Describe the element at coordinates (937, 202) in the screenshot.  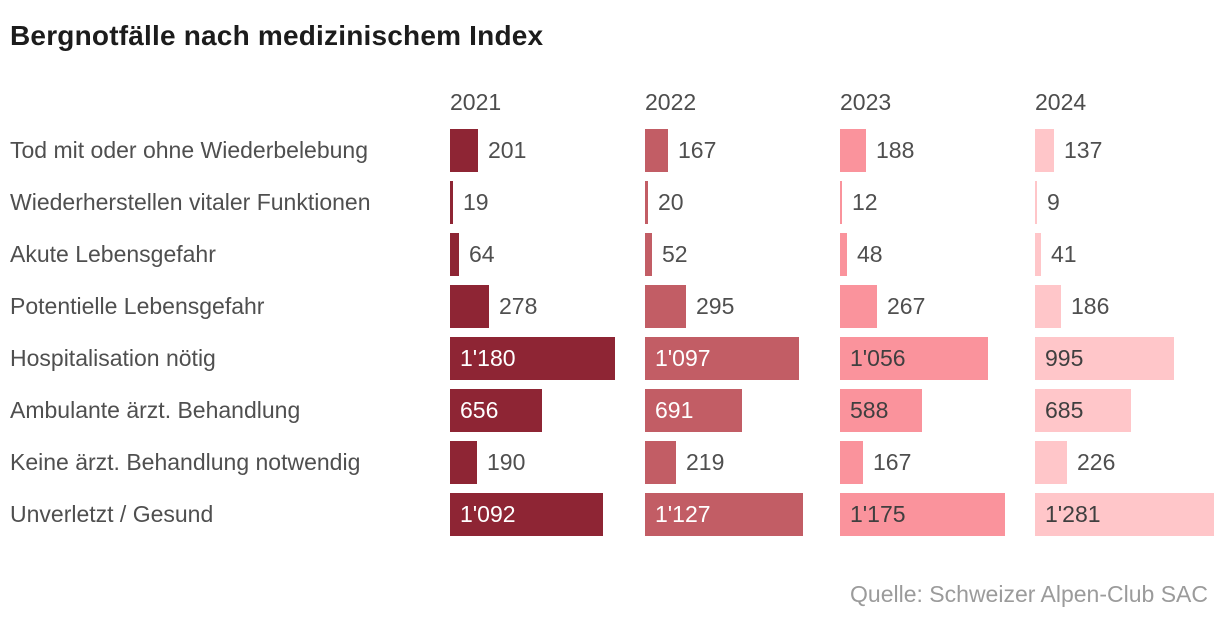
I see `bar-cell: 12` at that location.